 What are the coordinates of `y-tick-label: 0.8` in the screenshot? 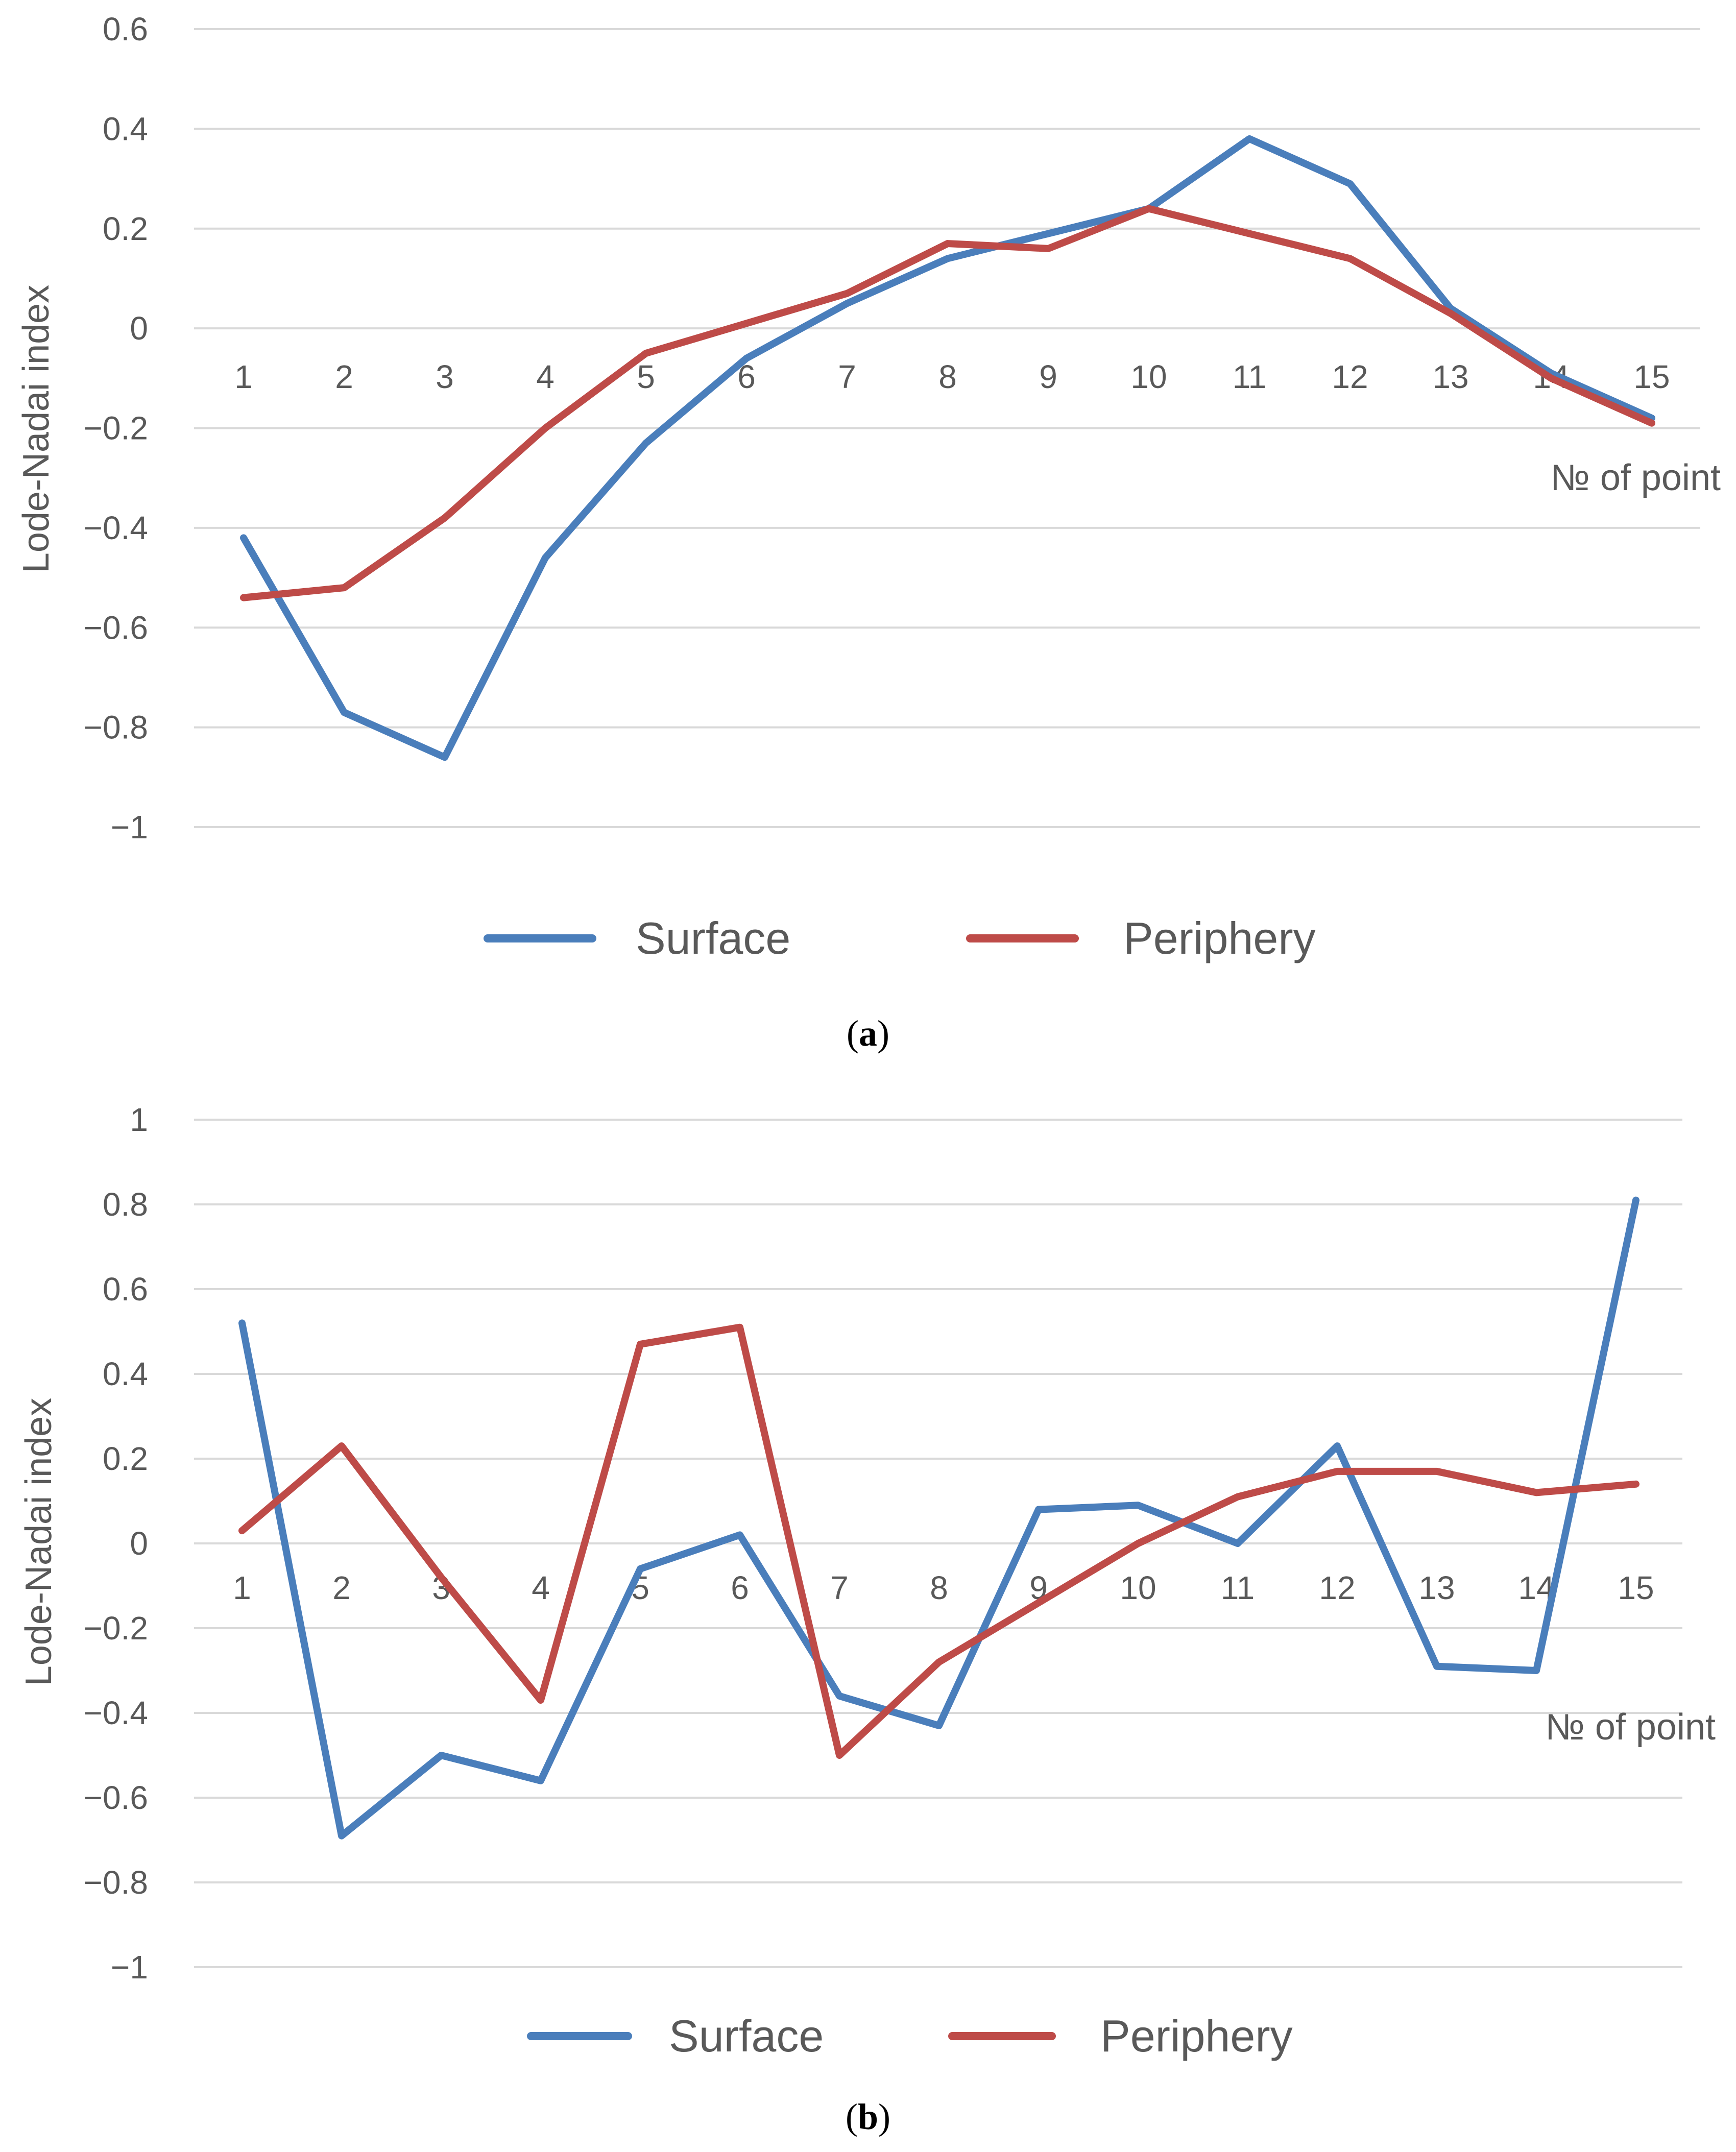 It's located at (126, 1204).